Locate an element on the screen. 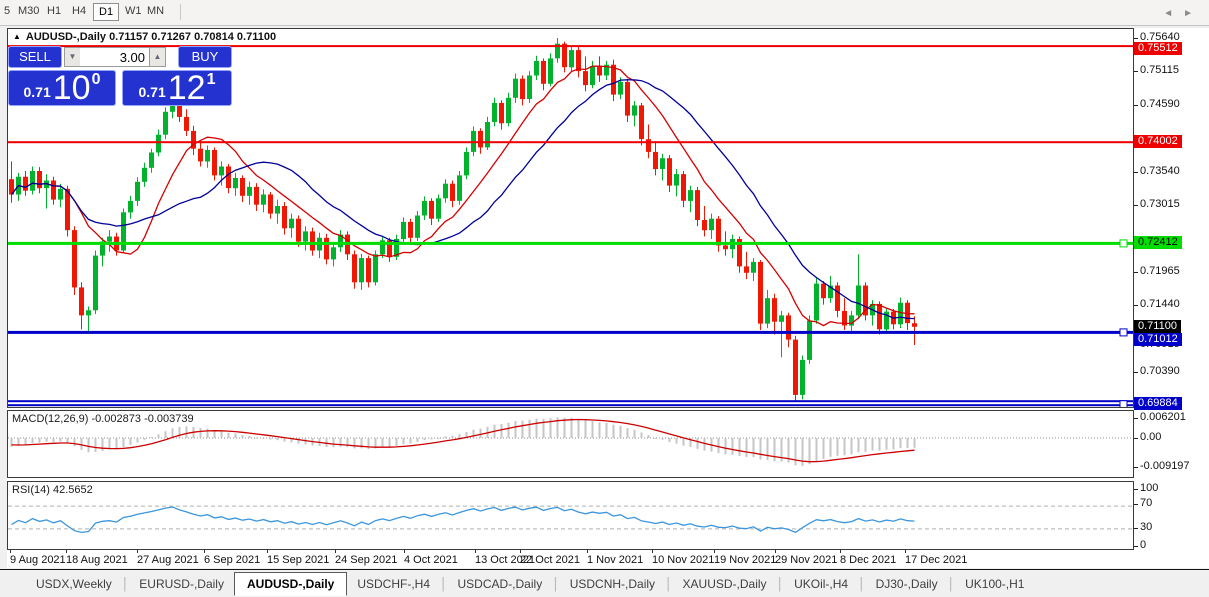 This screenshot has height=597, width=1209. chart-tab-usdcnh: USDCNH-,Daily is located at coordinates (612, 583).